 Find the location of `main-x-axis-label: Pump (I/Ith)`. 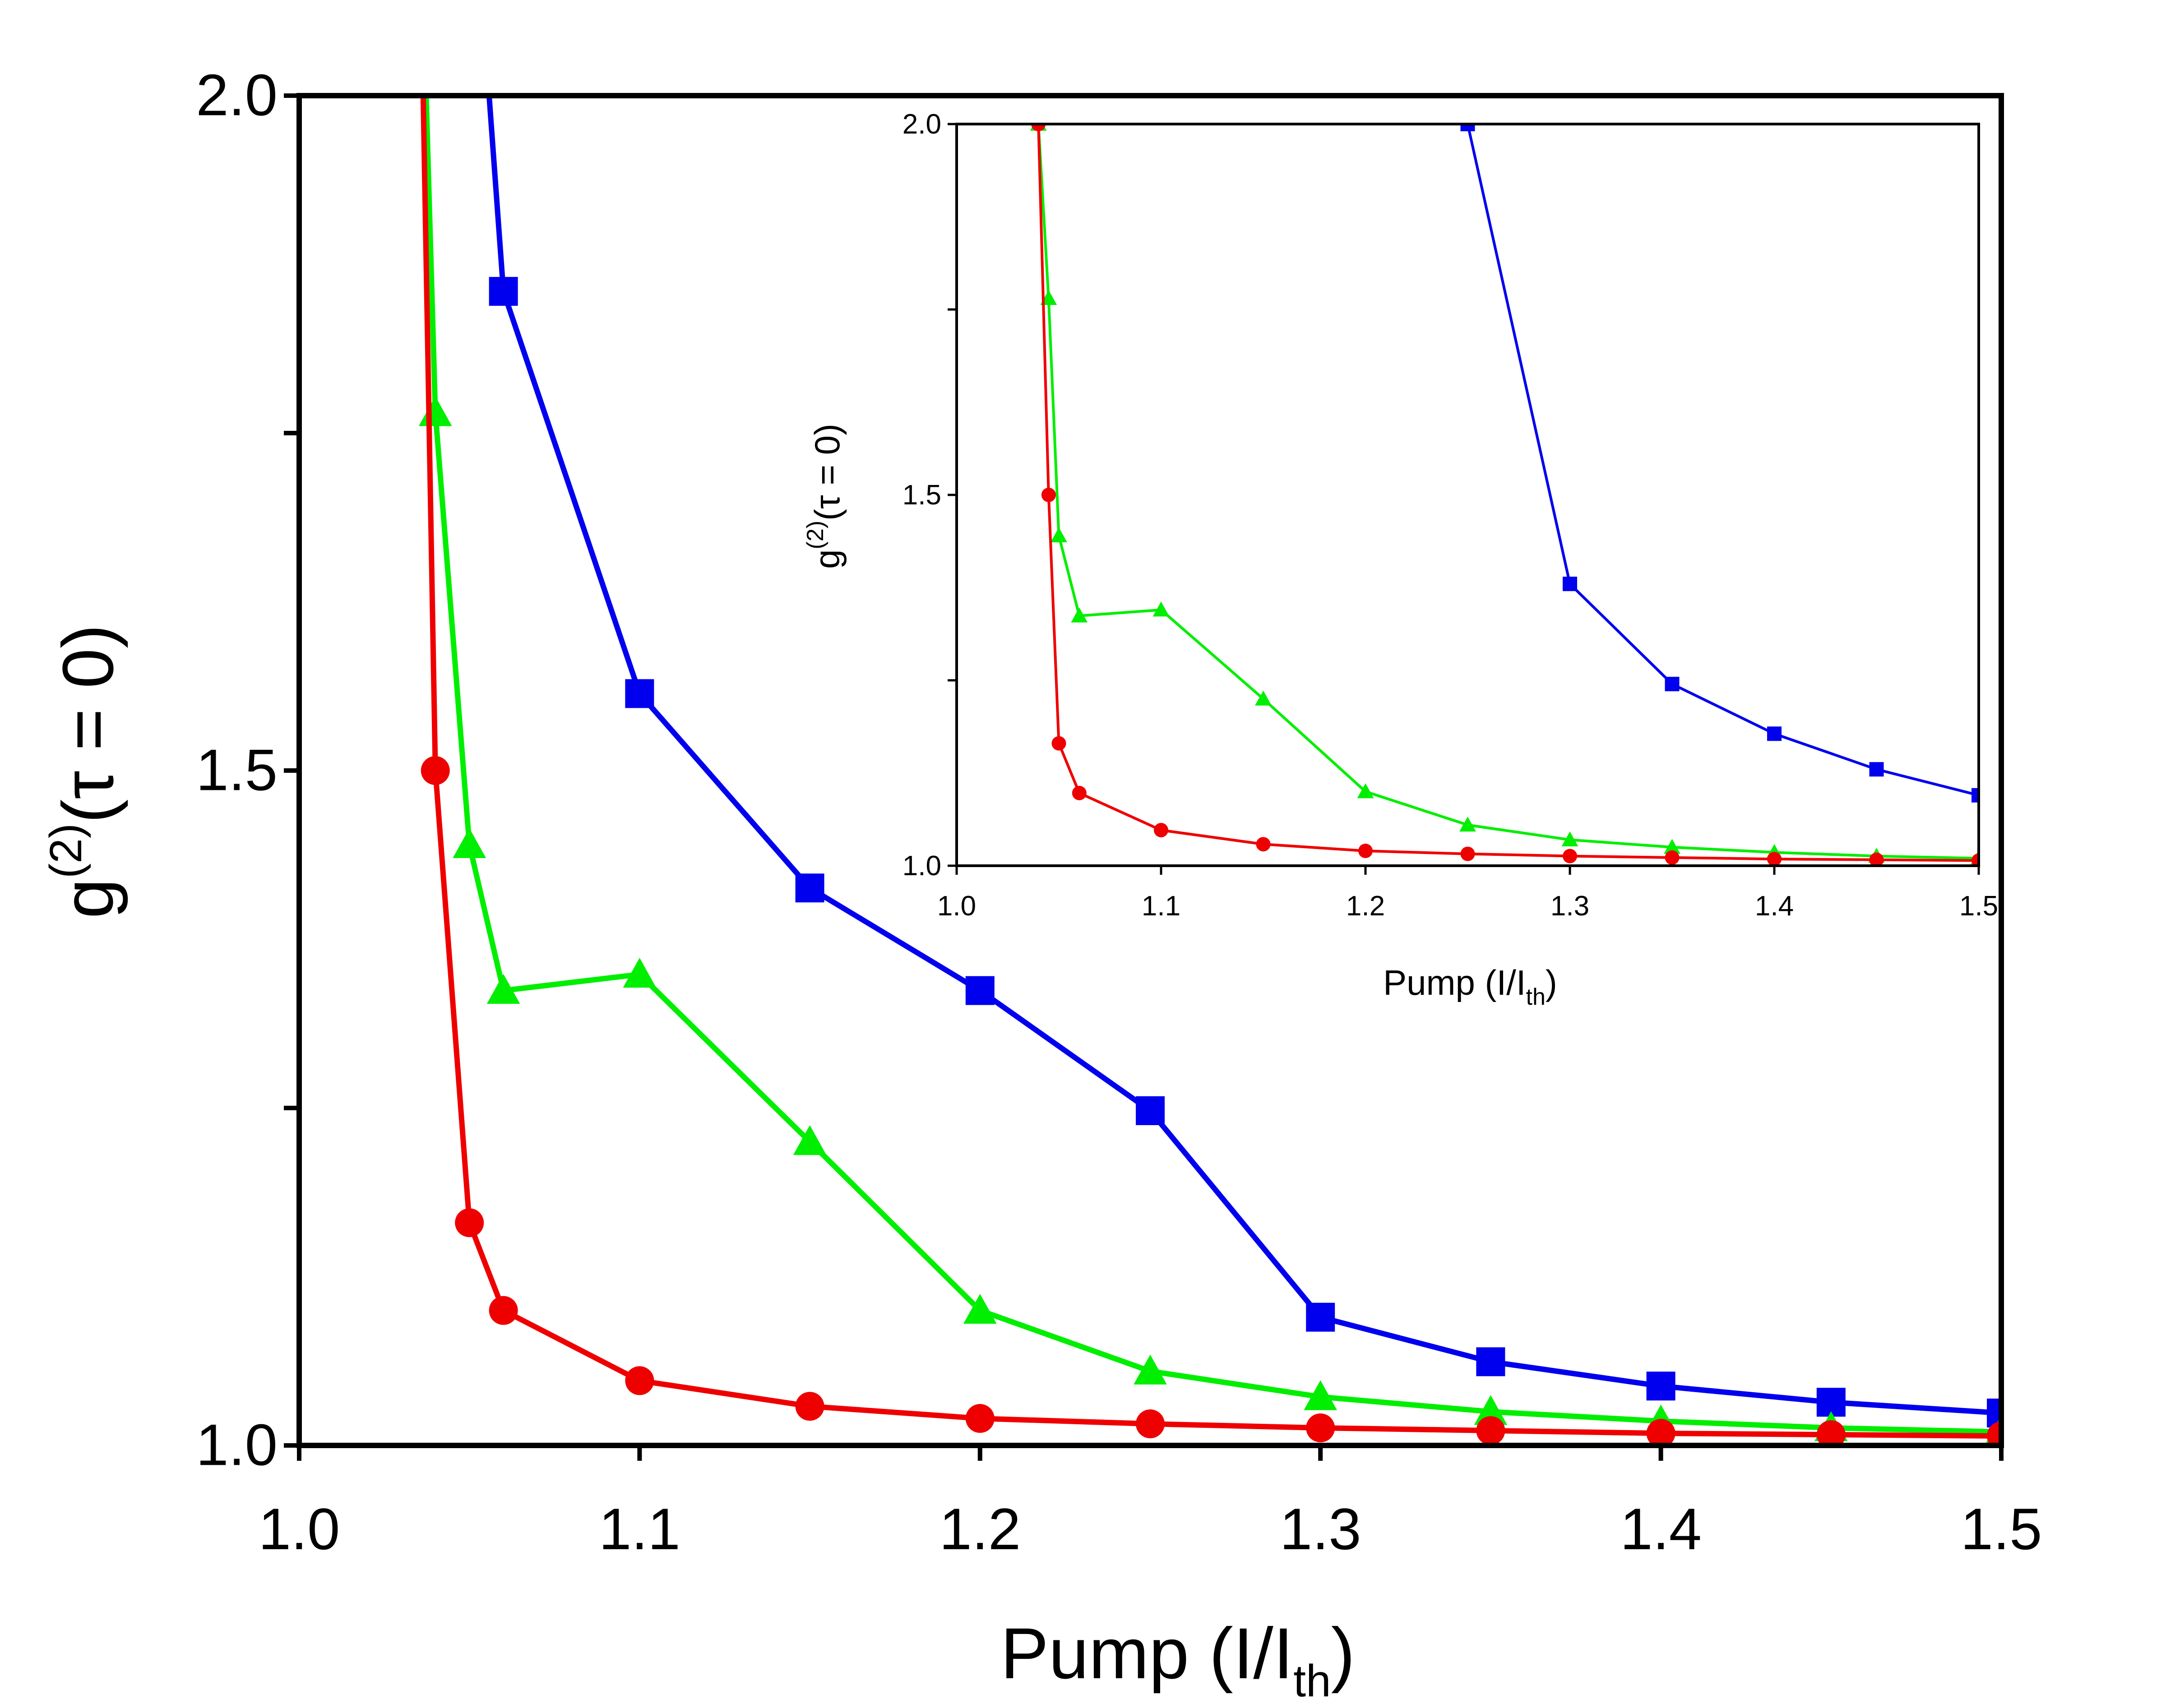

main-x-axis-label: Pump (I/Ith) is located at coordinates (1177, 1659).